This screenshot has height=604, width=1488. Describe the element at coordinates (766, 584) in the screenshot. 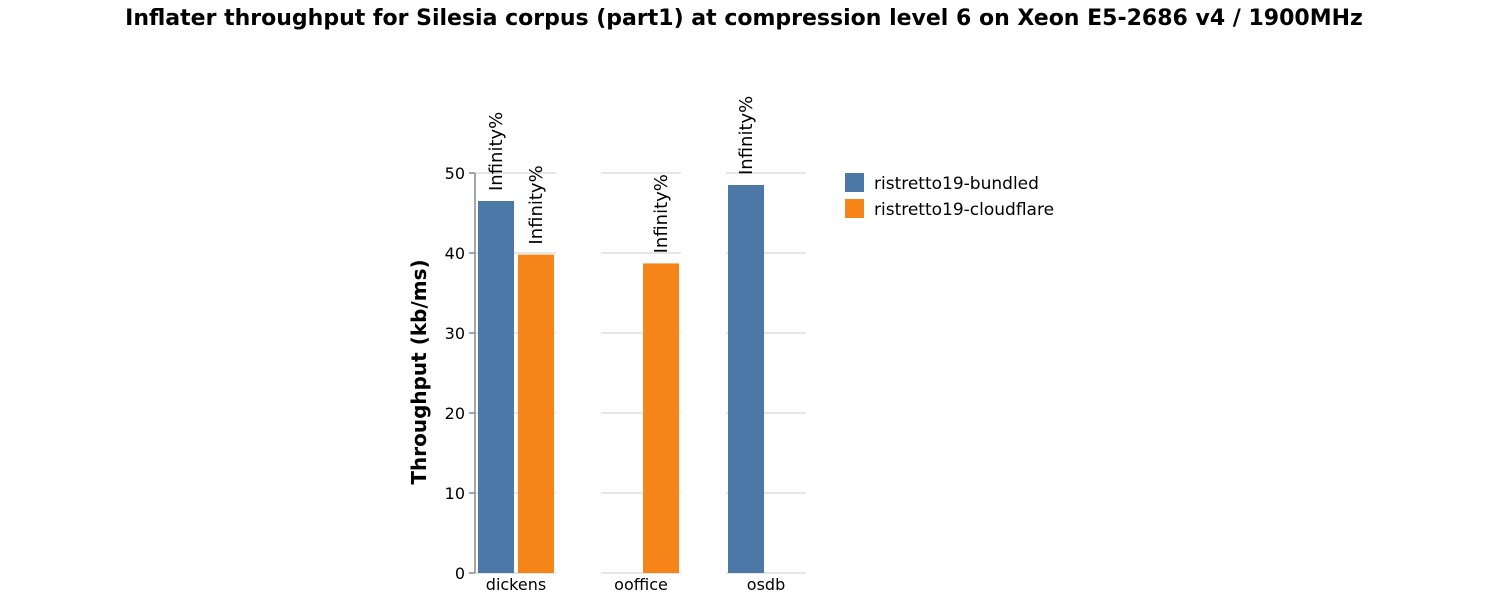

I see `x-category-label: osdb` at that location.